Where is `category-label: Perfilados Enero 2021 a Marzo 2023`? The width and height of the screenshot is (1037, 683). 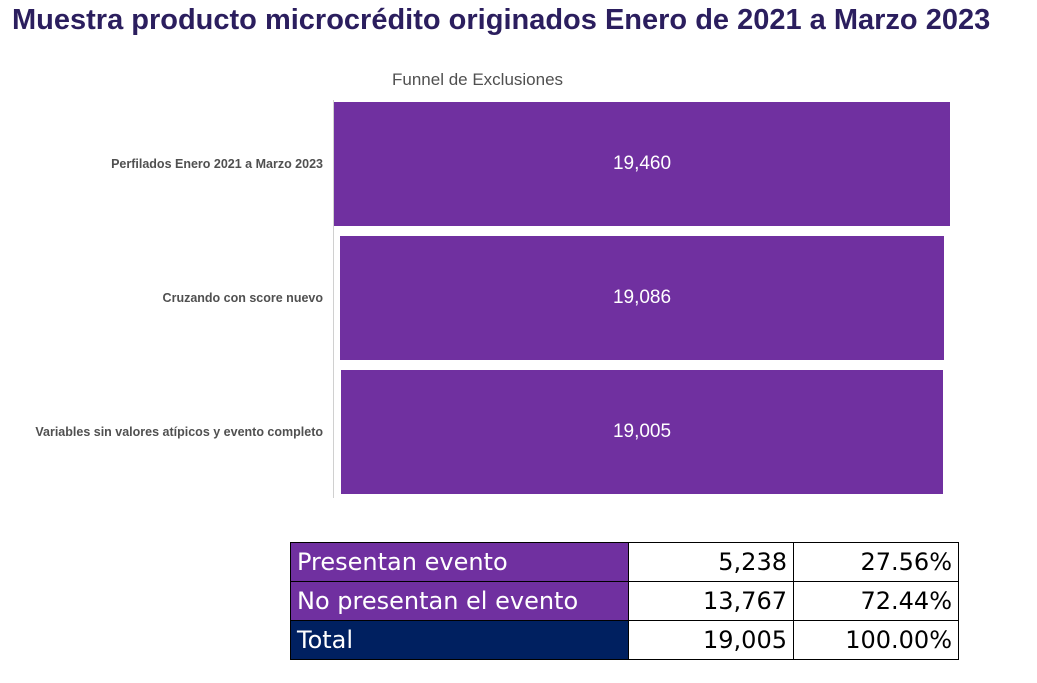
category-label: Perfilados Enero 2021 a Marzo 2023 is located at coordinates (217, 164).